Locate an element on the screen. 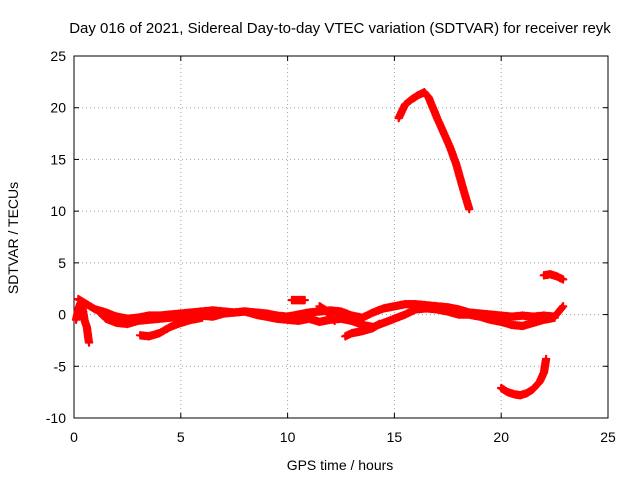  series-arc-20-22-1-h is located at coordinates (523, 377).